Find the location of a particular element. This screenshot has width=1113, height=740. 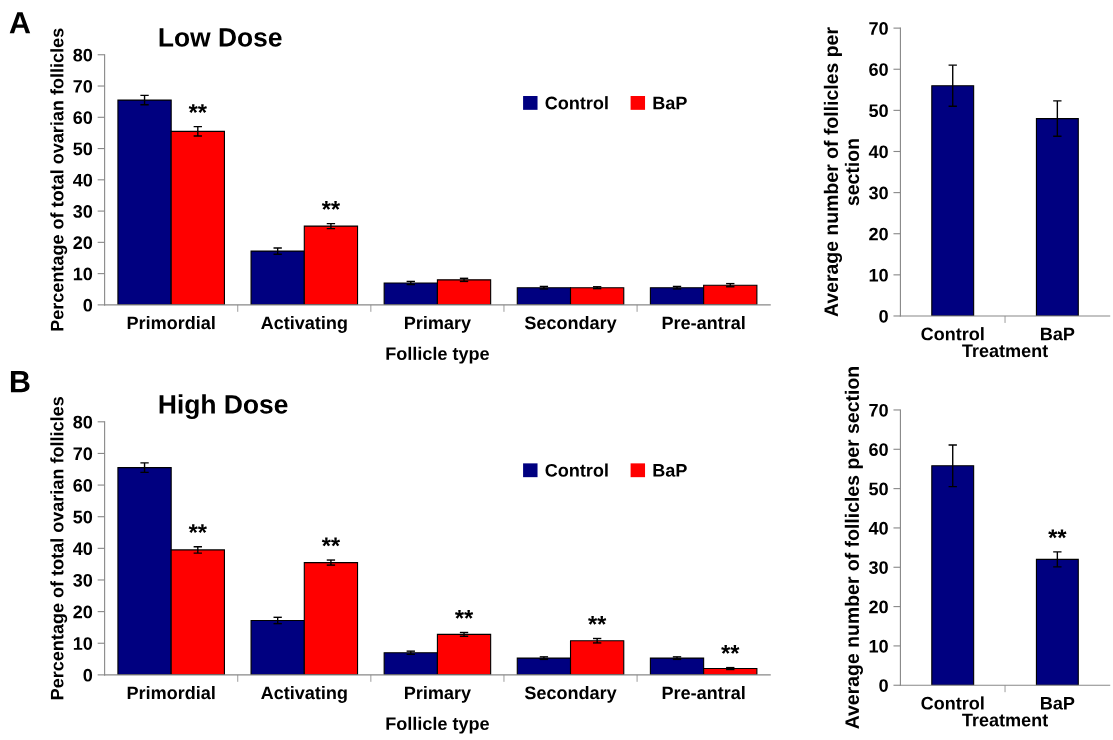

chart-title: High Dose is located at coordinates (223, 407).